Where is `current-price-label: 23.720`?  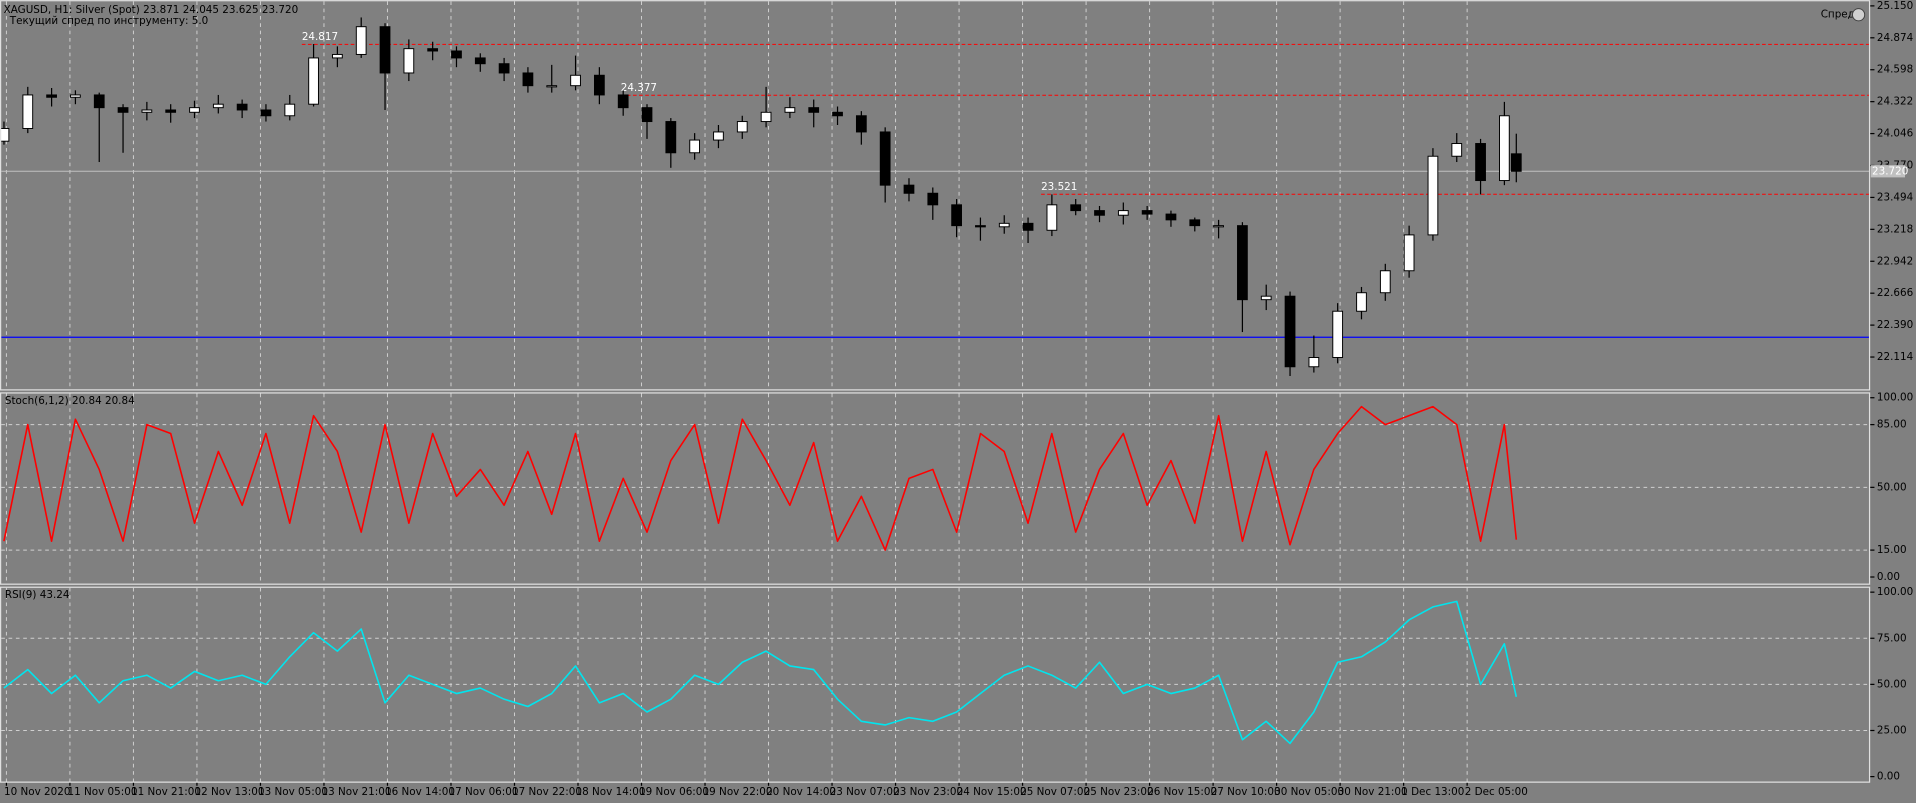
current-price-label: 23.720 is located at coordinates (1890, 171).